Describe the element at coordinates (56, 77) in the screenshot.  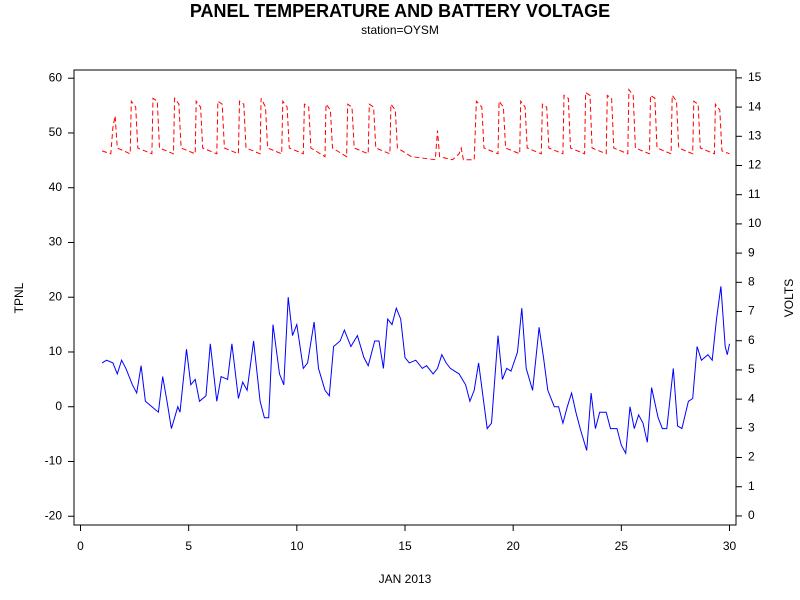
I see `y-tick-label: 60` at that location.